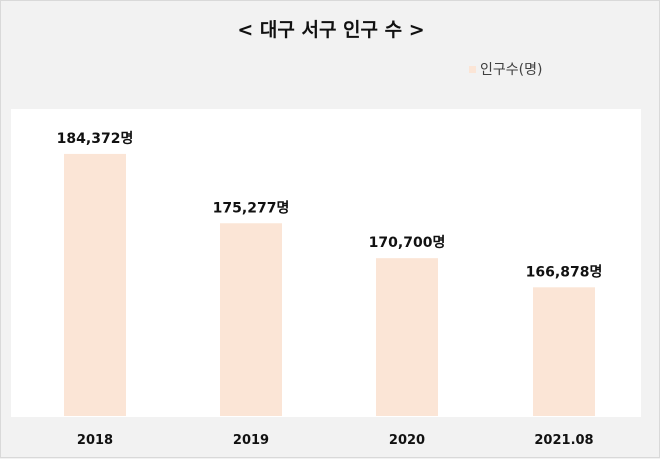 The height and width of the screenshot is (459, 660). Describe the element at coordinates (95, 138) in the screenshot. I see `data-label-2018: 184,372명` at that location.